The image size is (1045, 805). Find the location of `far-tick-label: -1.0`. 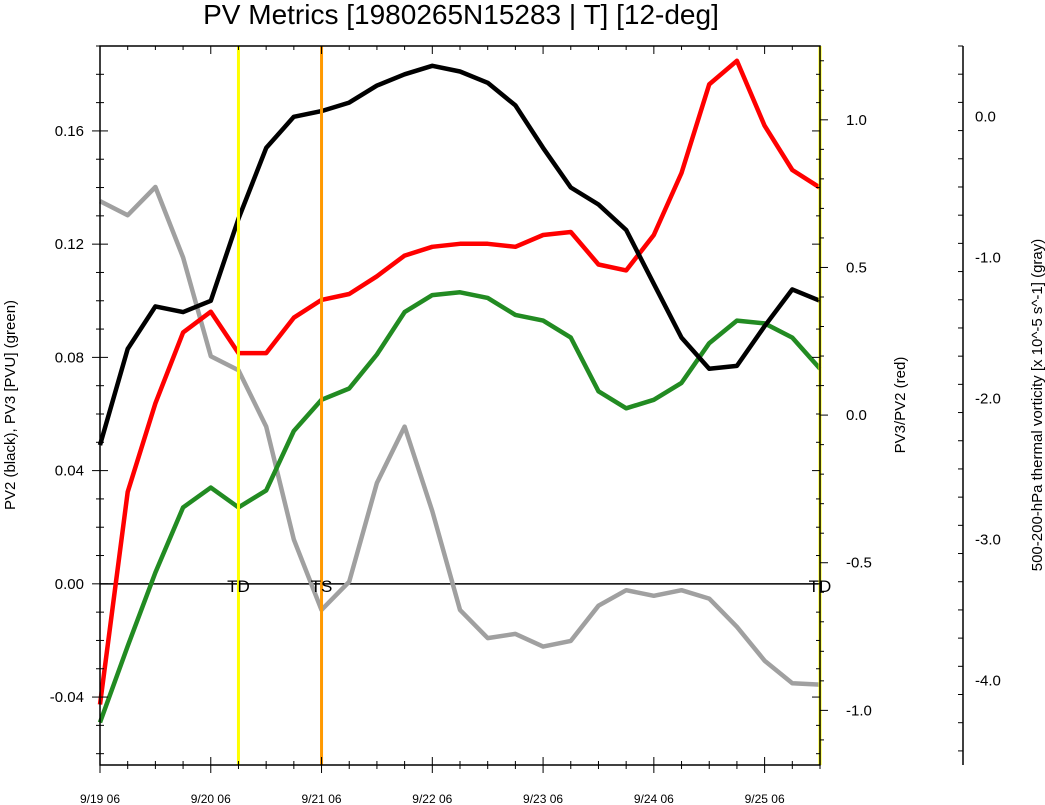

far-tick-label: -1.0 is located at coordinates (988, 257).